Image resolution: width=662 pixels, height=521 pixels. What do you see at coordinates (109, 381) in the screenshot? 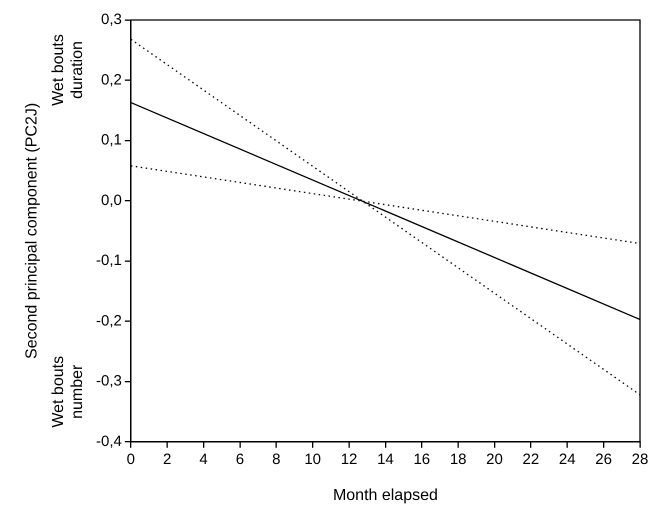
I see `y-tick-label: -0,3` at bounding box center [109, 381].